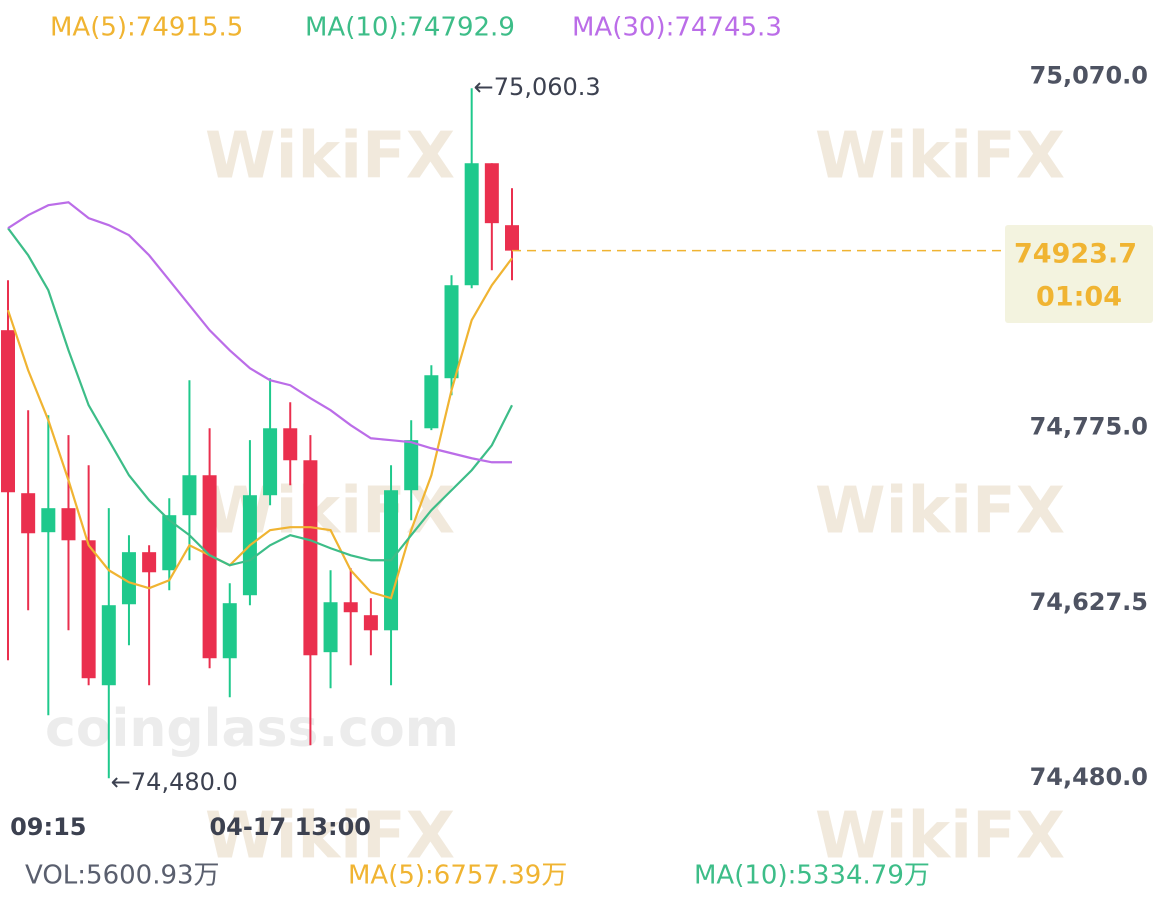 This screenshot has width=1170, height=910. What do you see at coordinates (146, 28) in the screenshot?
I see `legend-entry: MA(5):74915.5` at bounding box center [146, 28].